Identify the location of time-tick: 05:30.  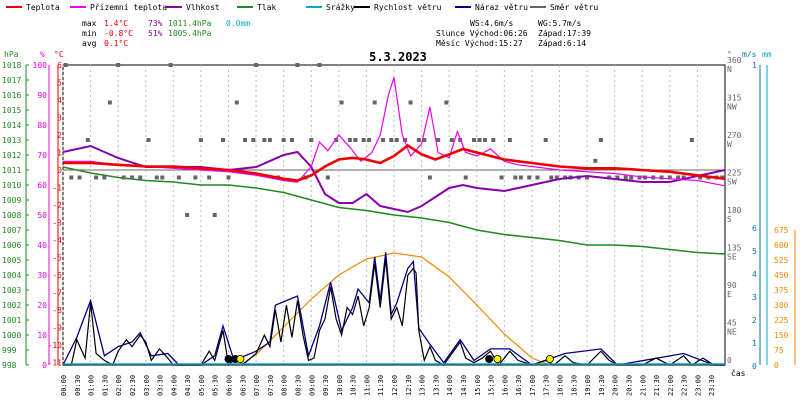
(216, 385).